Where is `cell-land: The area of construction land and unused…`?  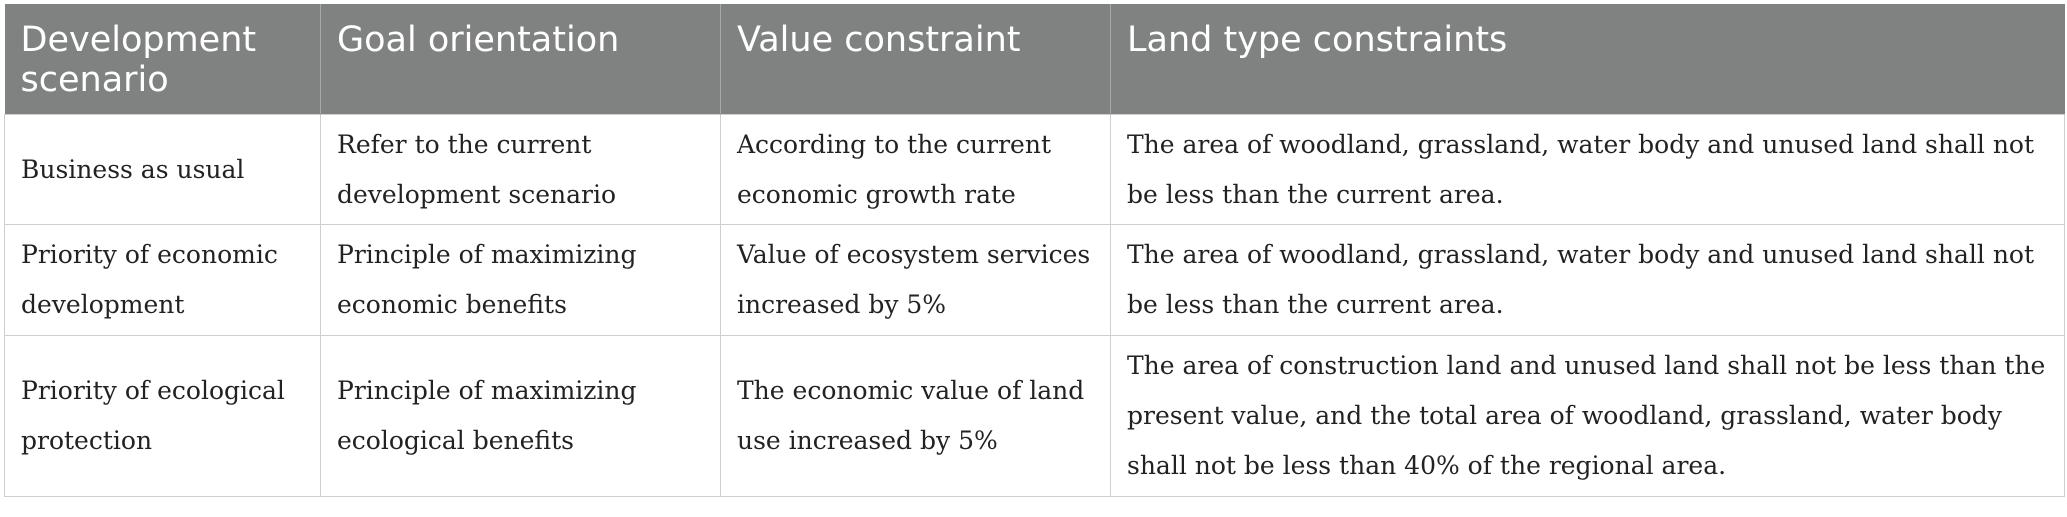 cell-land: The area of construction land and unused… is located at coordinates (1587, 416).